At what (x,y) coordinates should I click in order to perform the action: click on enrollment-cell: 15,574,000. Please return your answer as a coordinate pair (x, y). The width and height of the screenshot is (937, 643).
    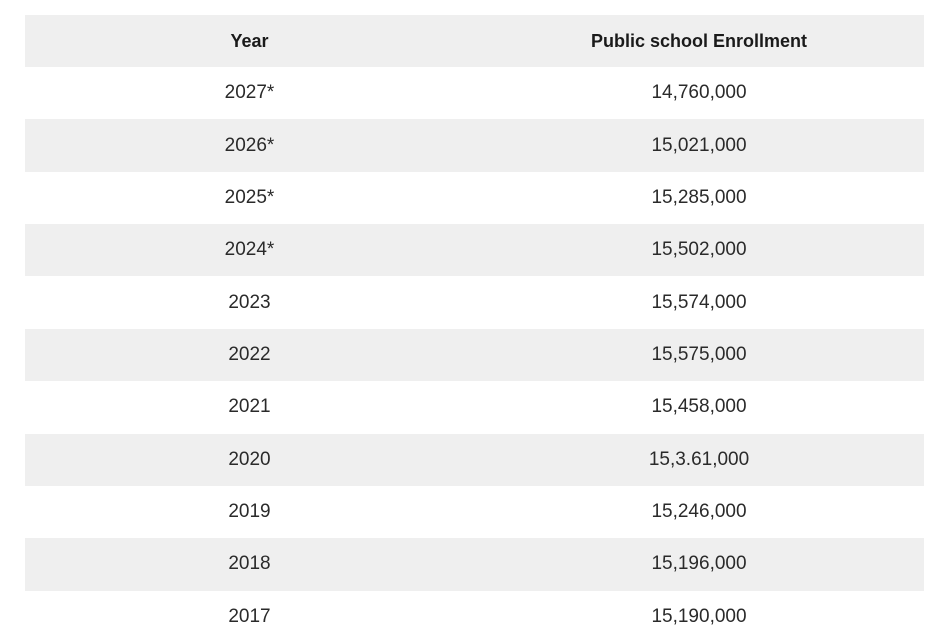
    Looking at the image, I should click on (699, 302).